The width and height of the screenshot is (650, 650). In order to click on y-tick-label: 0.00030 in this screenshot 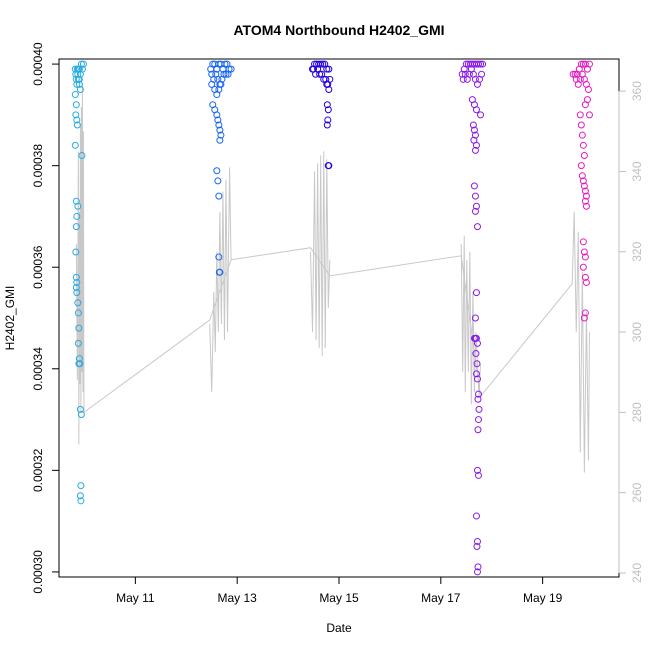, I will do `click(38, 572)`.